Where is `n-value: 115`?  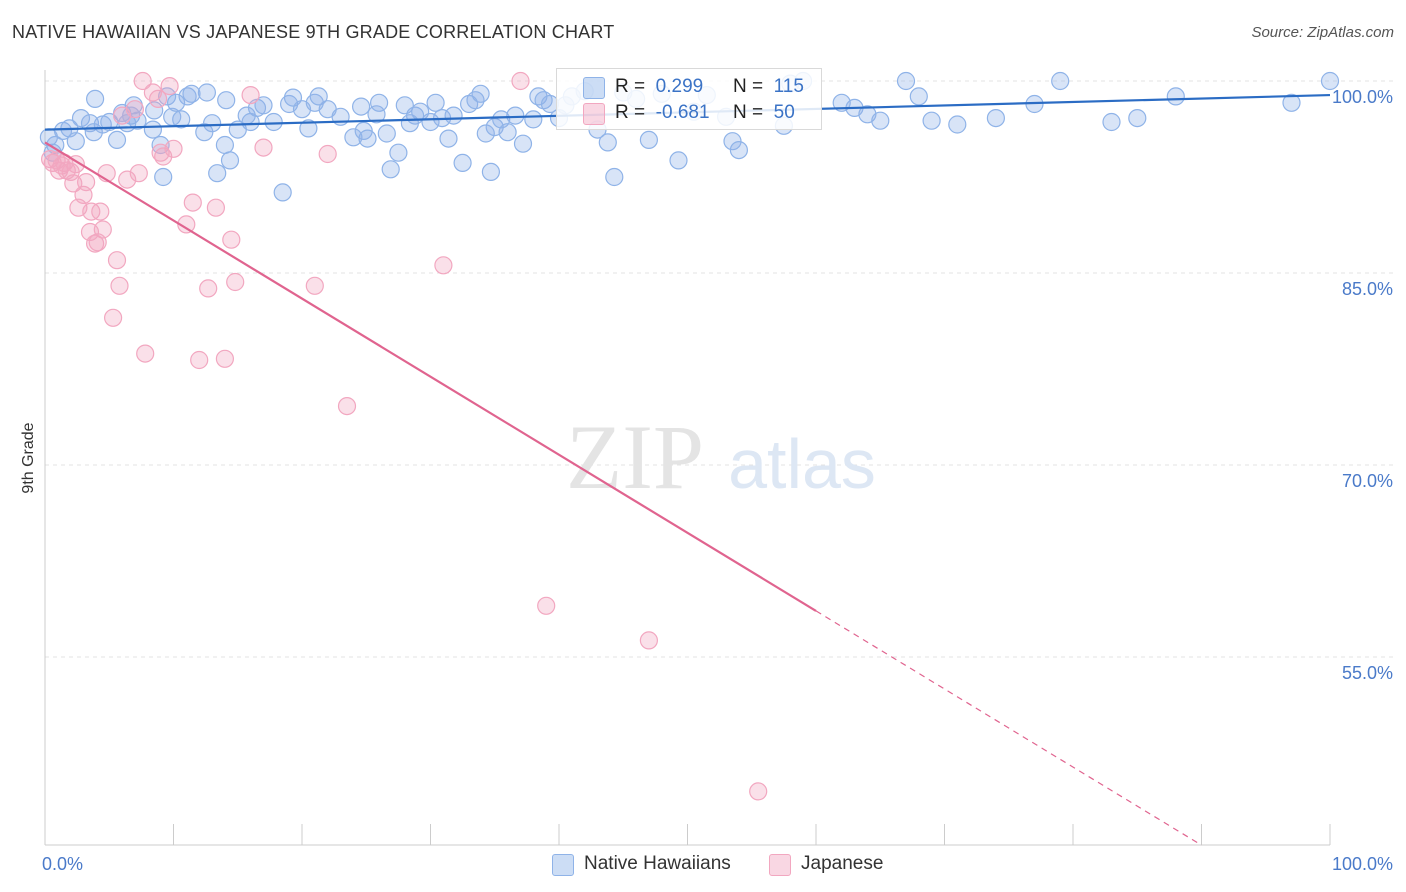 n-value: 115 is located at coordinates (788, 86).